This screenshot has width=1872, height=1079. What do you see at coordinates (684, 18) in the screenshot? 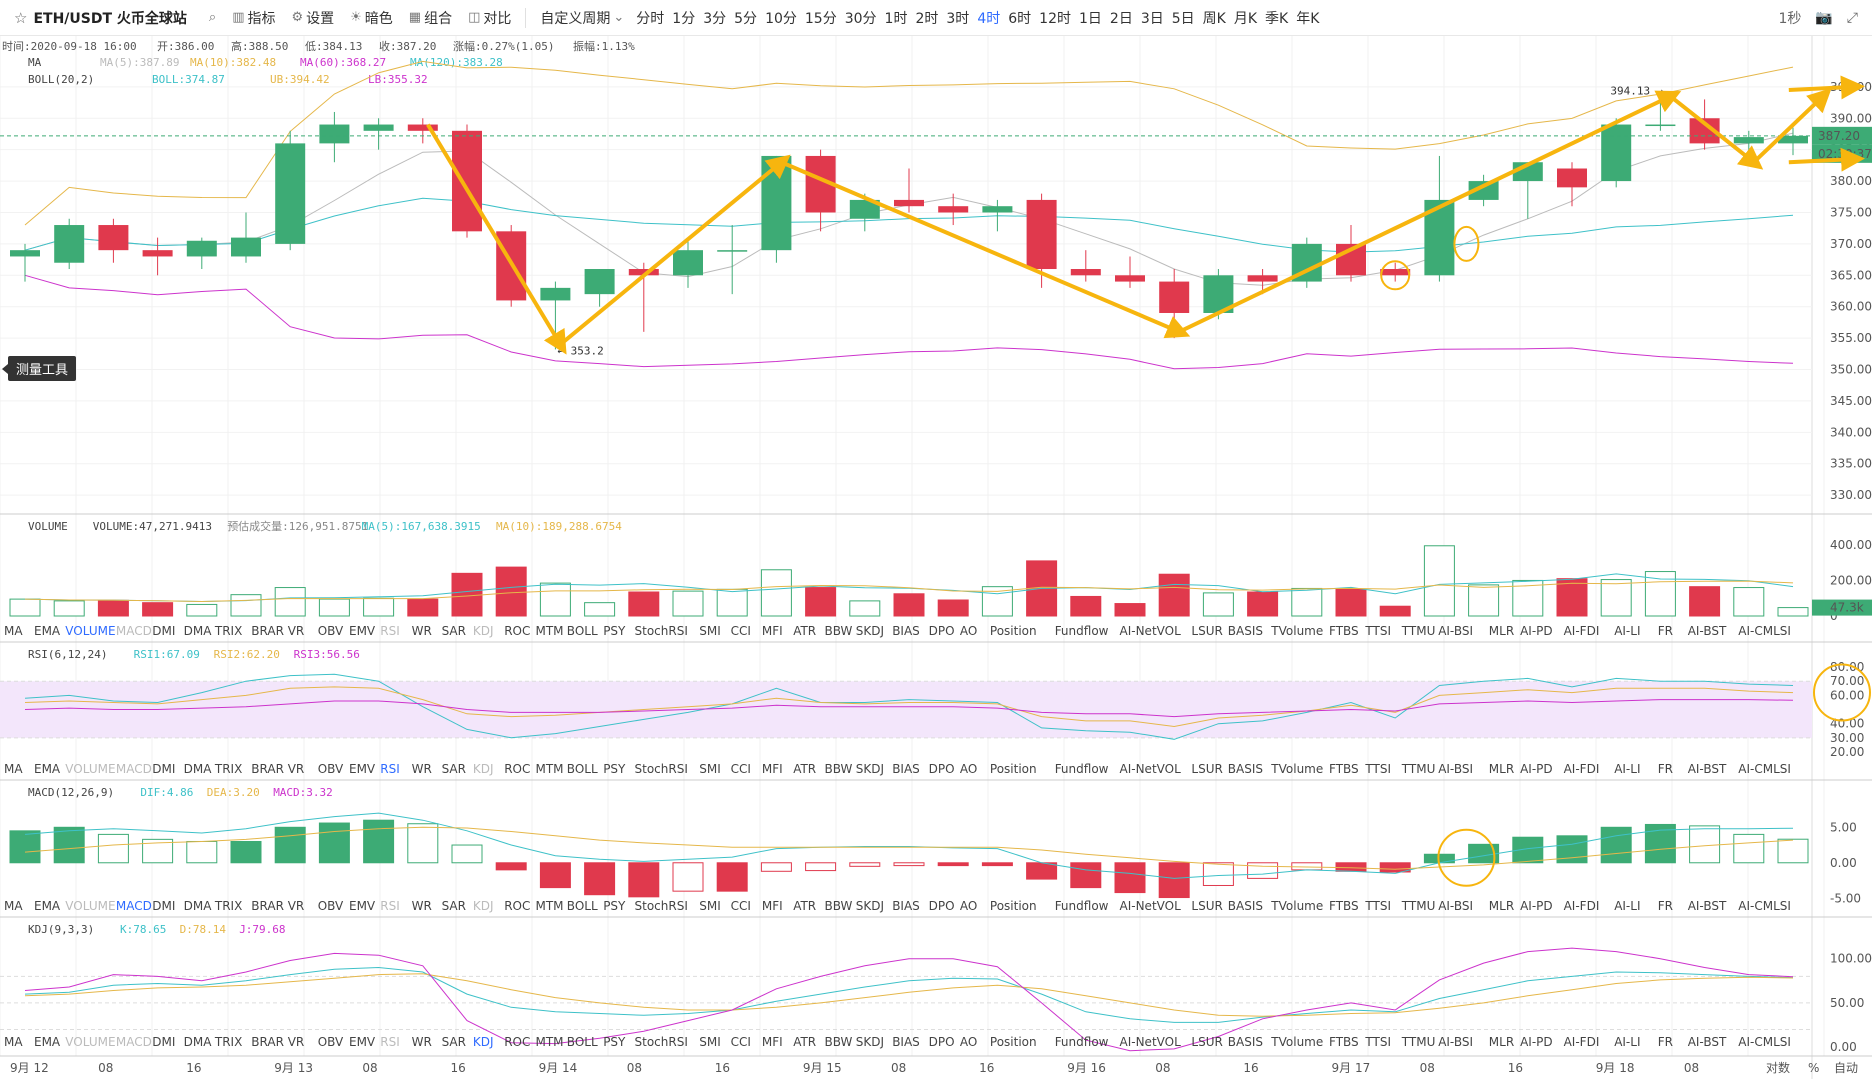
I see `period-1: 1分` at bounding box center [684, 18].